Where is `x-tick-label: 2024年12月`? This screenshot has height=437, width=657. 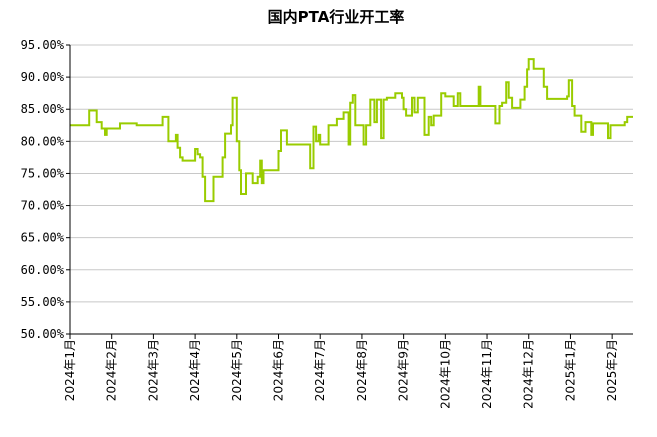 x-tick-label: 2024年12月 is located at coordinates (529, 374).